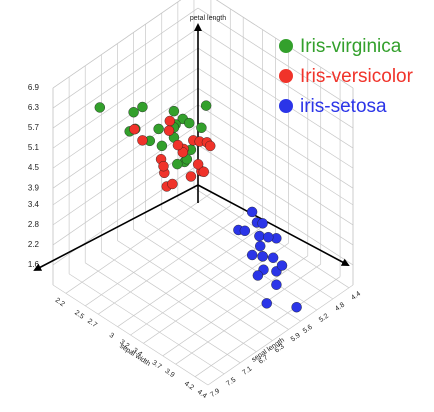 The image size is (434, 412). I want to click on x-tick-label: 6.7, so click(264, 359).